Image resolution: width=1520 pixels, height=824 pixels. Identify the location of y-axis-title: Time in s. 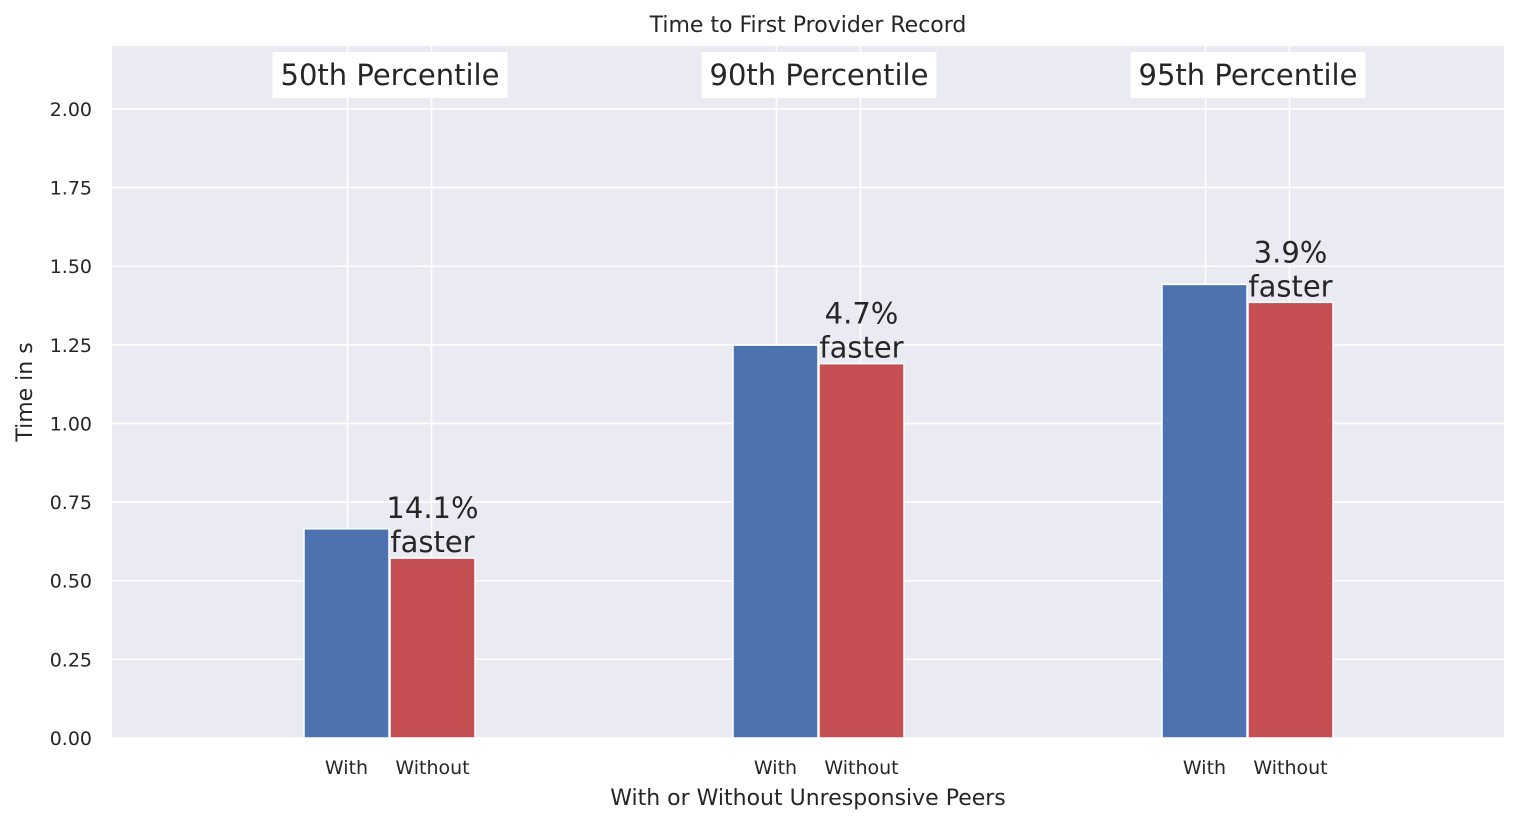
(25, 392).